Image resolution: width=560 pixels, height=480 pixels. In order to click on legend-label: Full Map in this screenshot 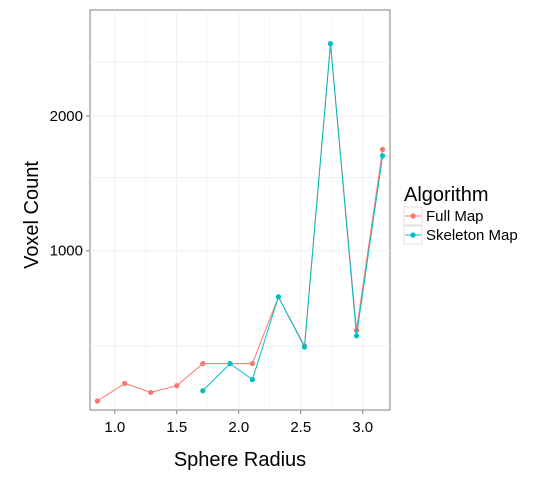, I will do `click(455, 216)`.